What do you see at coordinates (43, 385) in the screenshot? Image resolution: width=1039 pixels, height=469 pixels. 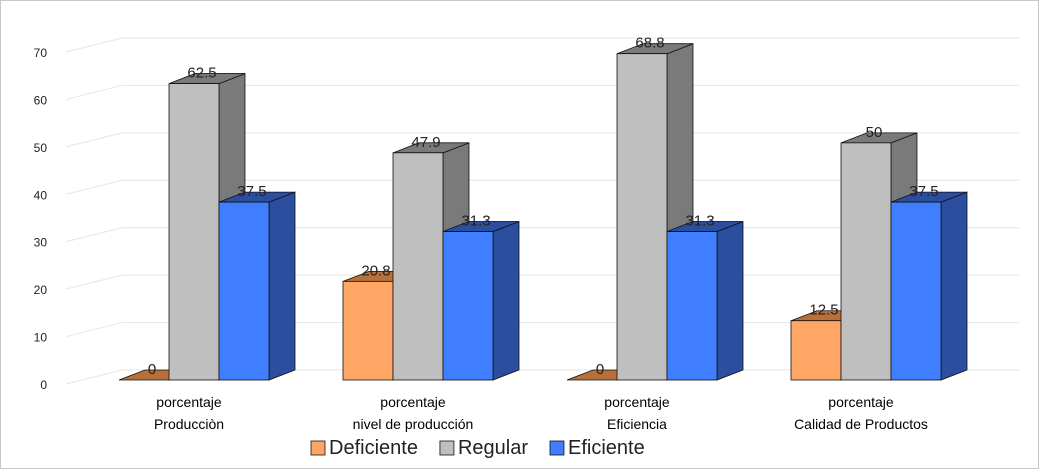 I see `y-tick-label: 0` at bounding box center [43, 385].